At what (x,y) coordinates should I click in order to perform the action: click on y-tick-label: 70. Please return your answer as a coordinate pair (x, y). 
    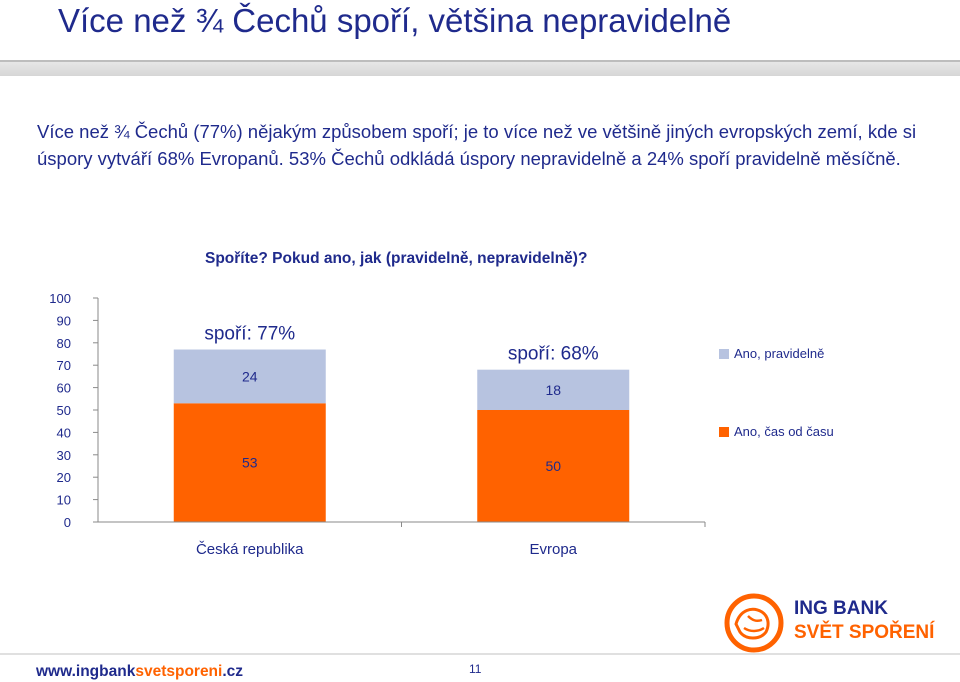
    Looking at the image, I should click on (64, 365).